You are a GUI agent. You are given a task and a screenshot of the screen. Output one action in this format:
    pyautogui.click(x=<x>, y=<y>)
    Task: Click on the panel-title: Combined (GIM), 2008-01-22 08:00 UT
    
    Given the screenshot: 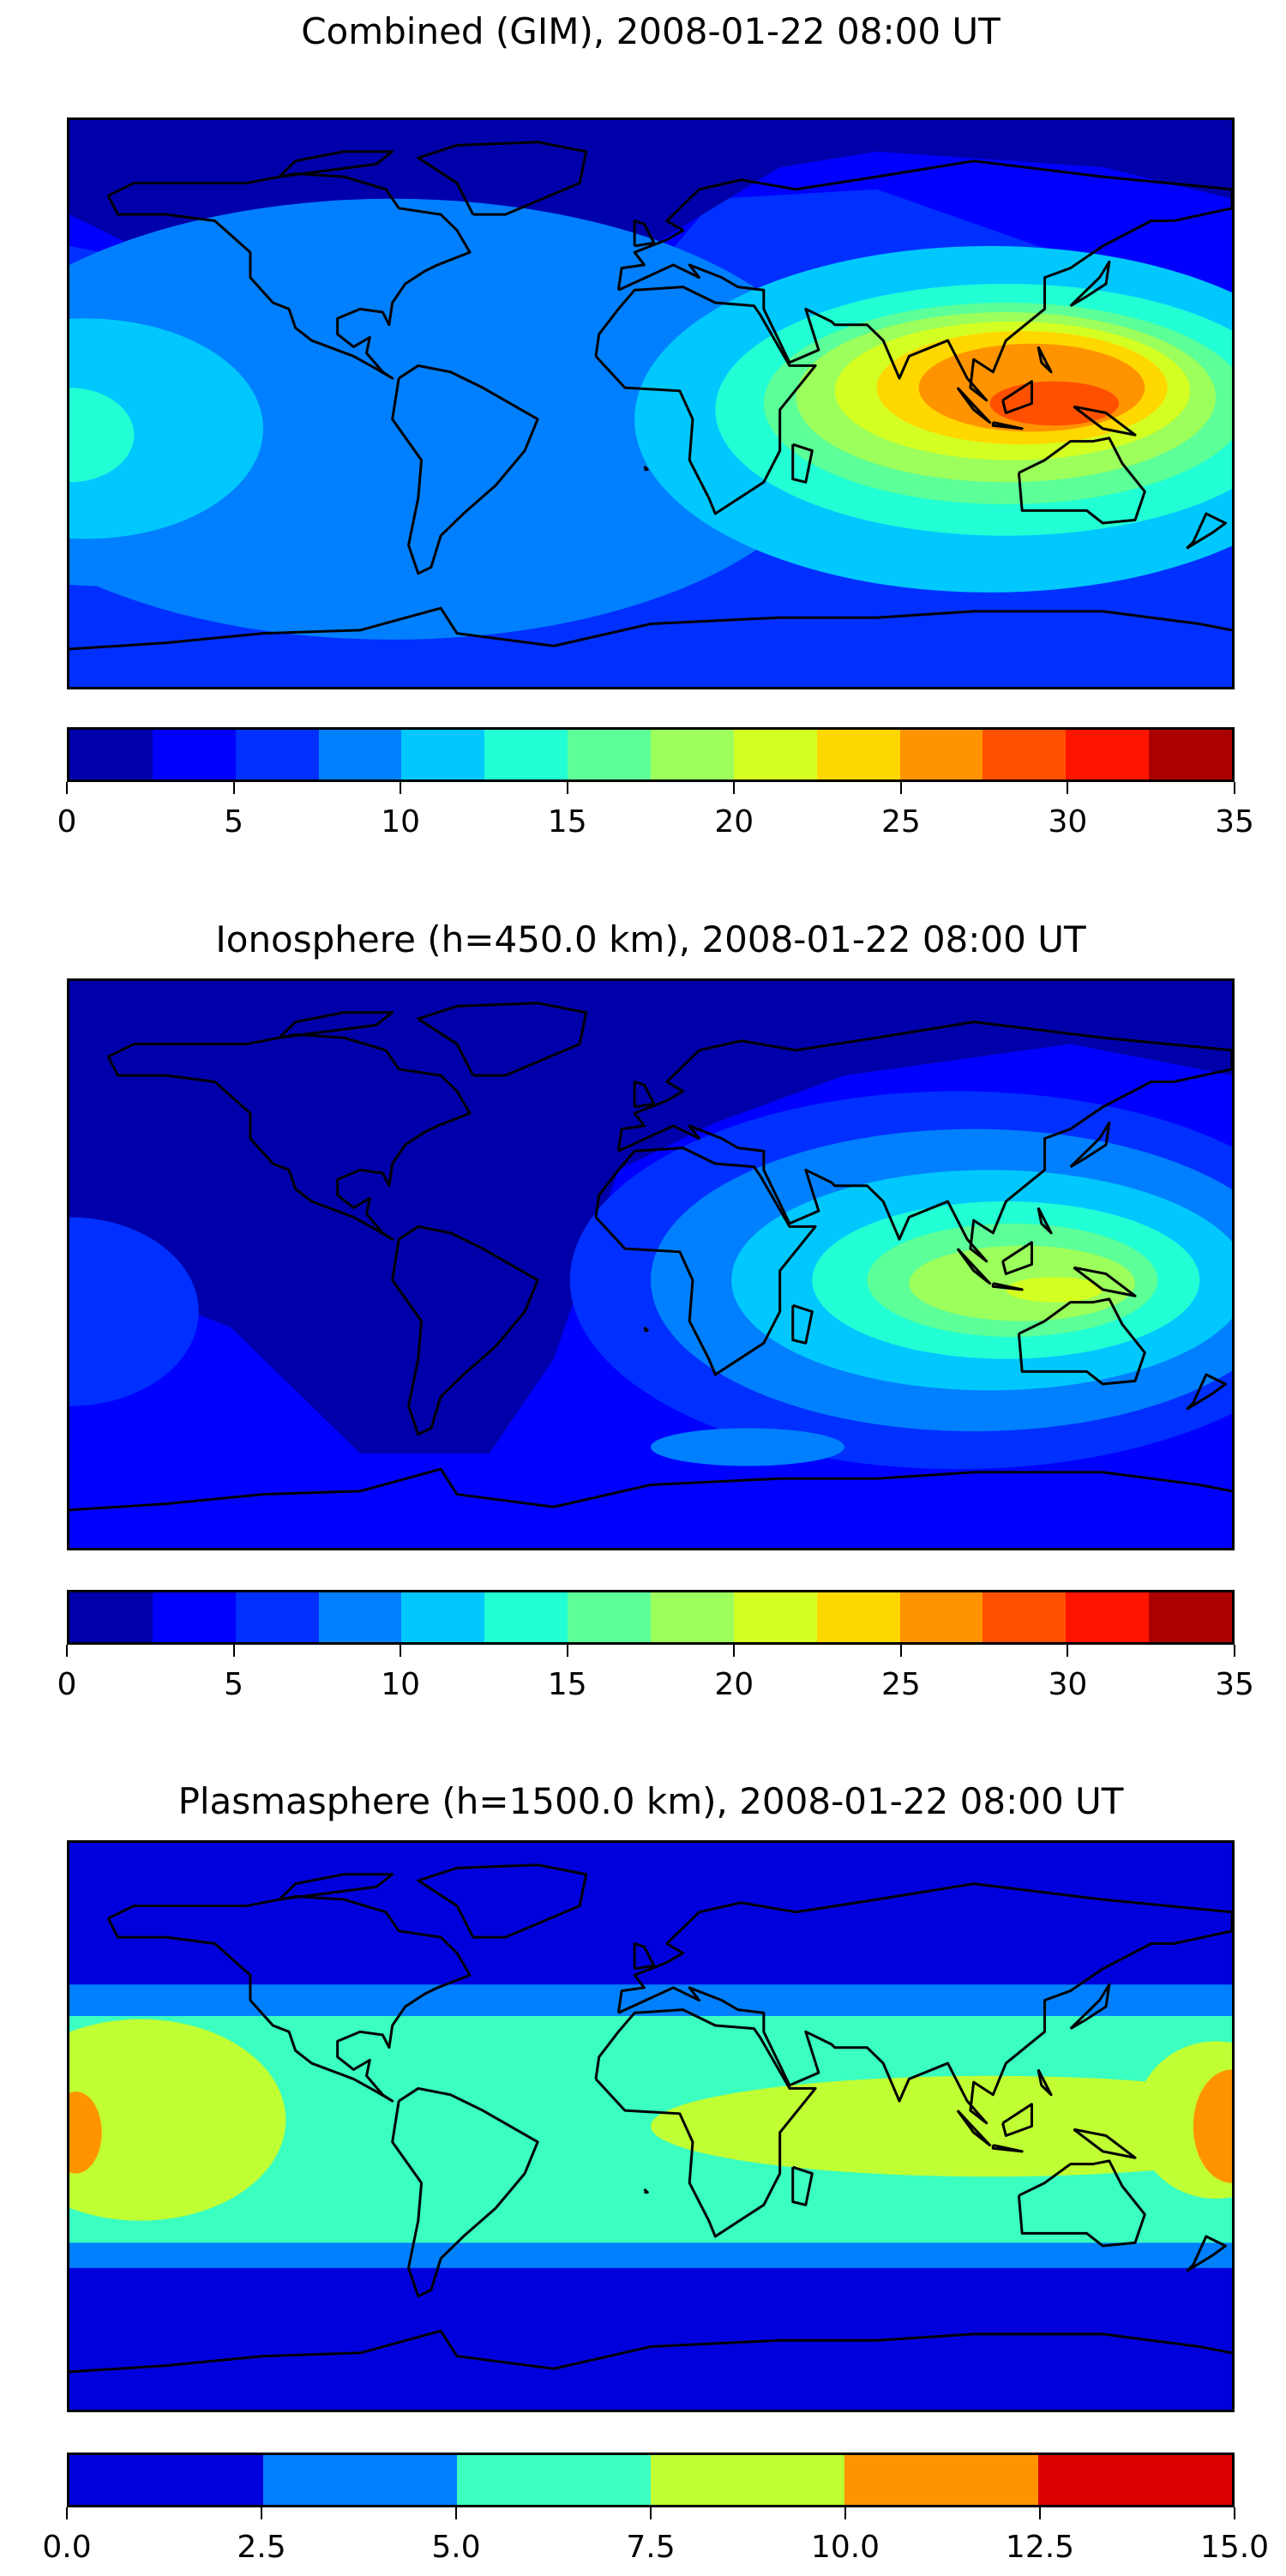 What is the action you would take?
    pyautogui.click(x=651, y=31)
    